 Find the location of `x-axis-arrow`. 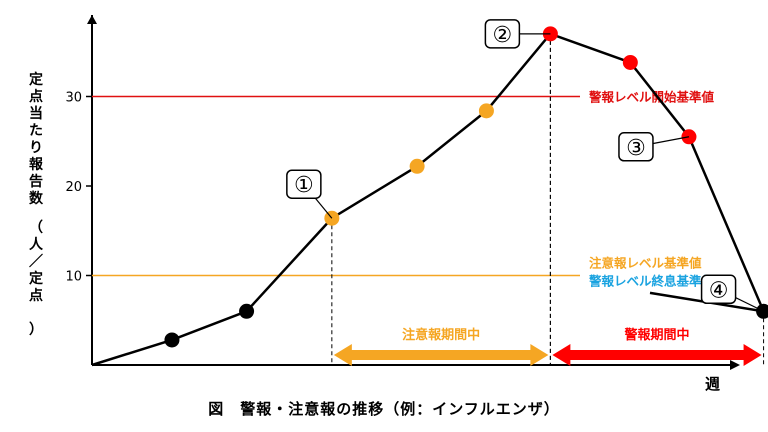

x-axis-arrow is located at coordinates (735, 365).